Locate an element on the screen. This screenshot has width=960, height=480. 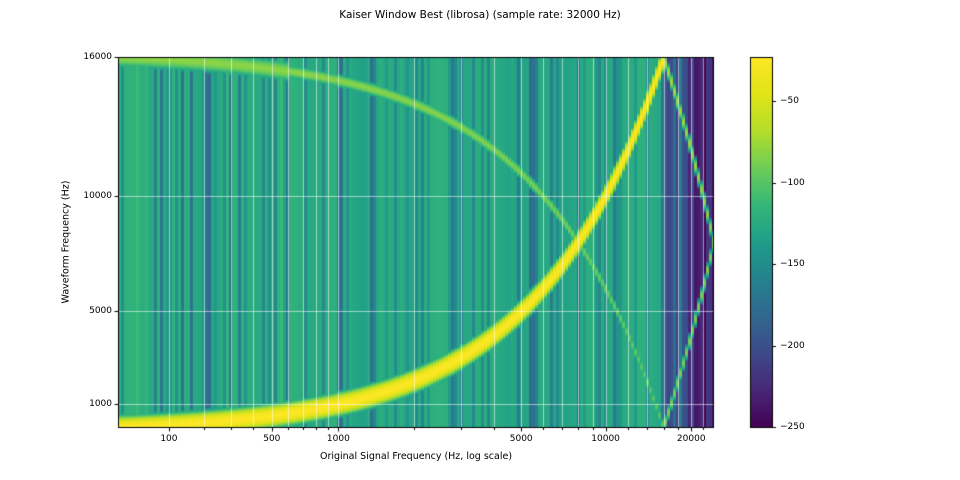
x-tick-label-1000: 1000 is located at coordinates (338, 439).